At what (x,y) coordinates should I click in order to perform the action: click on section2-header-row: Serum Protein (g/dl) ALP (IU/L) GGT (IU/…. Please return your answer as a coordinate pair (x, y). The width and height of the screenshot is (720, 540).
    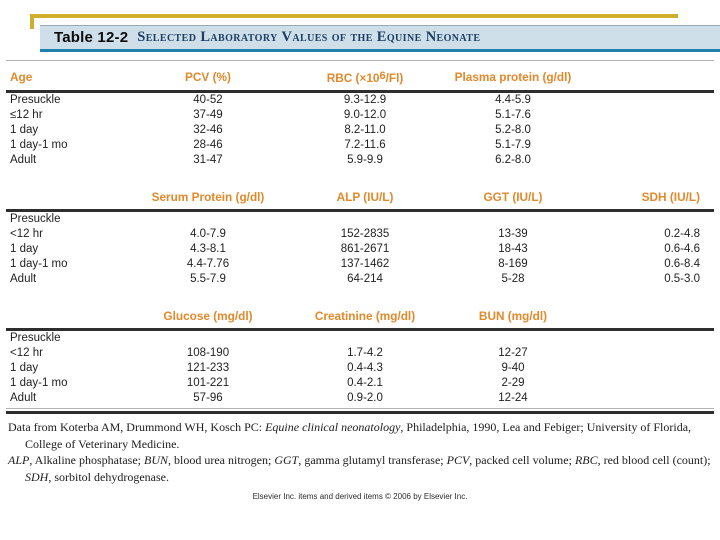
    Looking at the image, I should click on (360, 197).